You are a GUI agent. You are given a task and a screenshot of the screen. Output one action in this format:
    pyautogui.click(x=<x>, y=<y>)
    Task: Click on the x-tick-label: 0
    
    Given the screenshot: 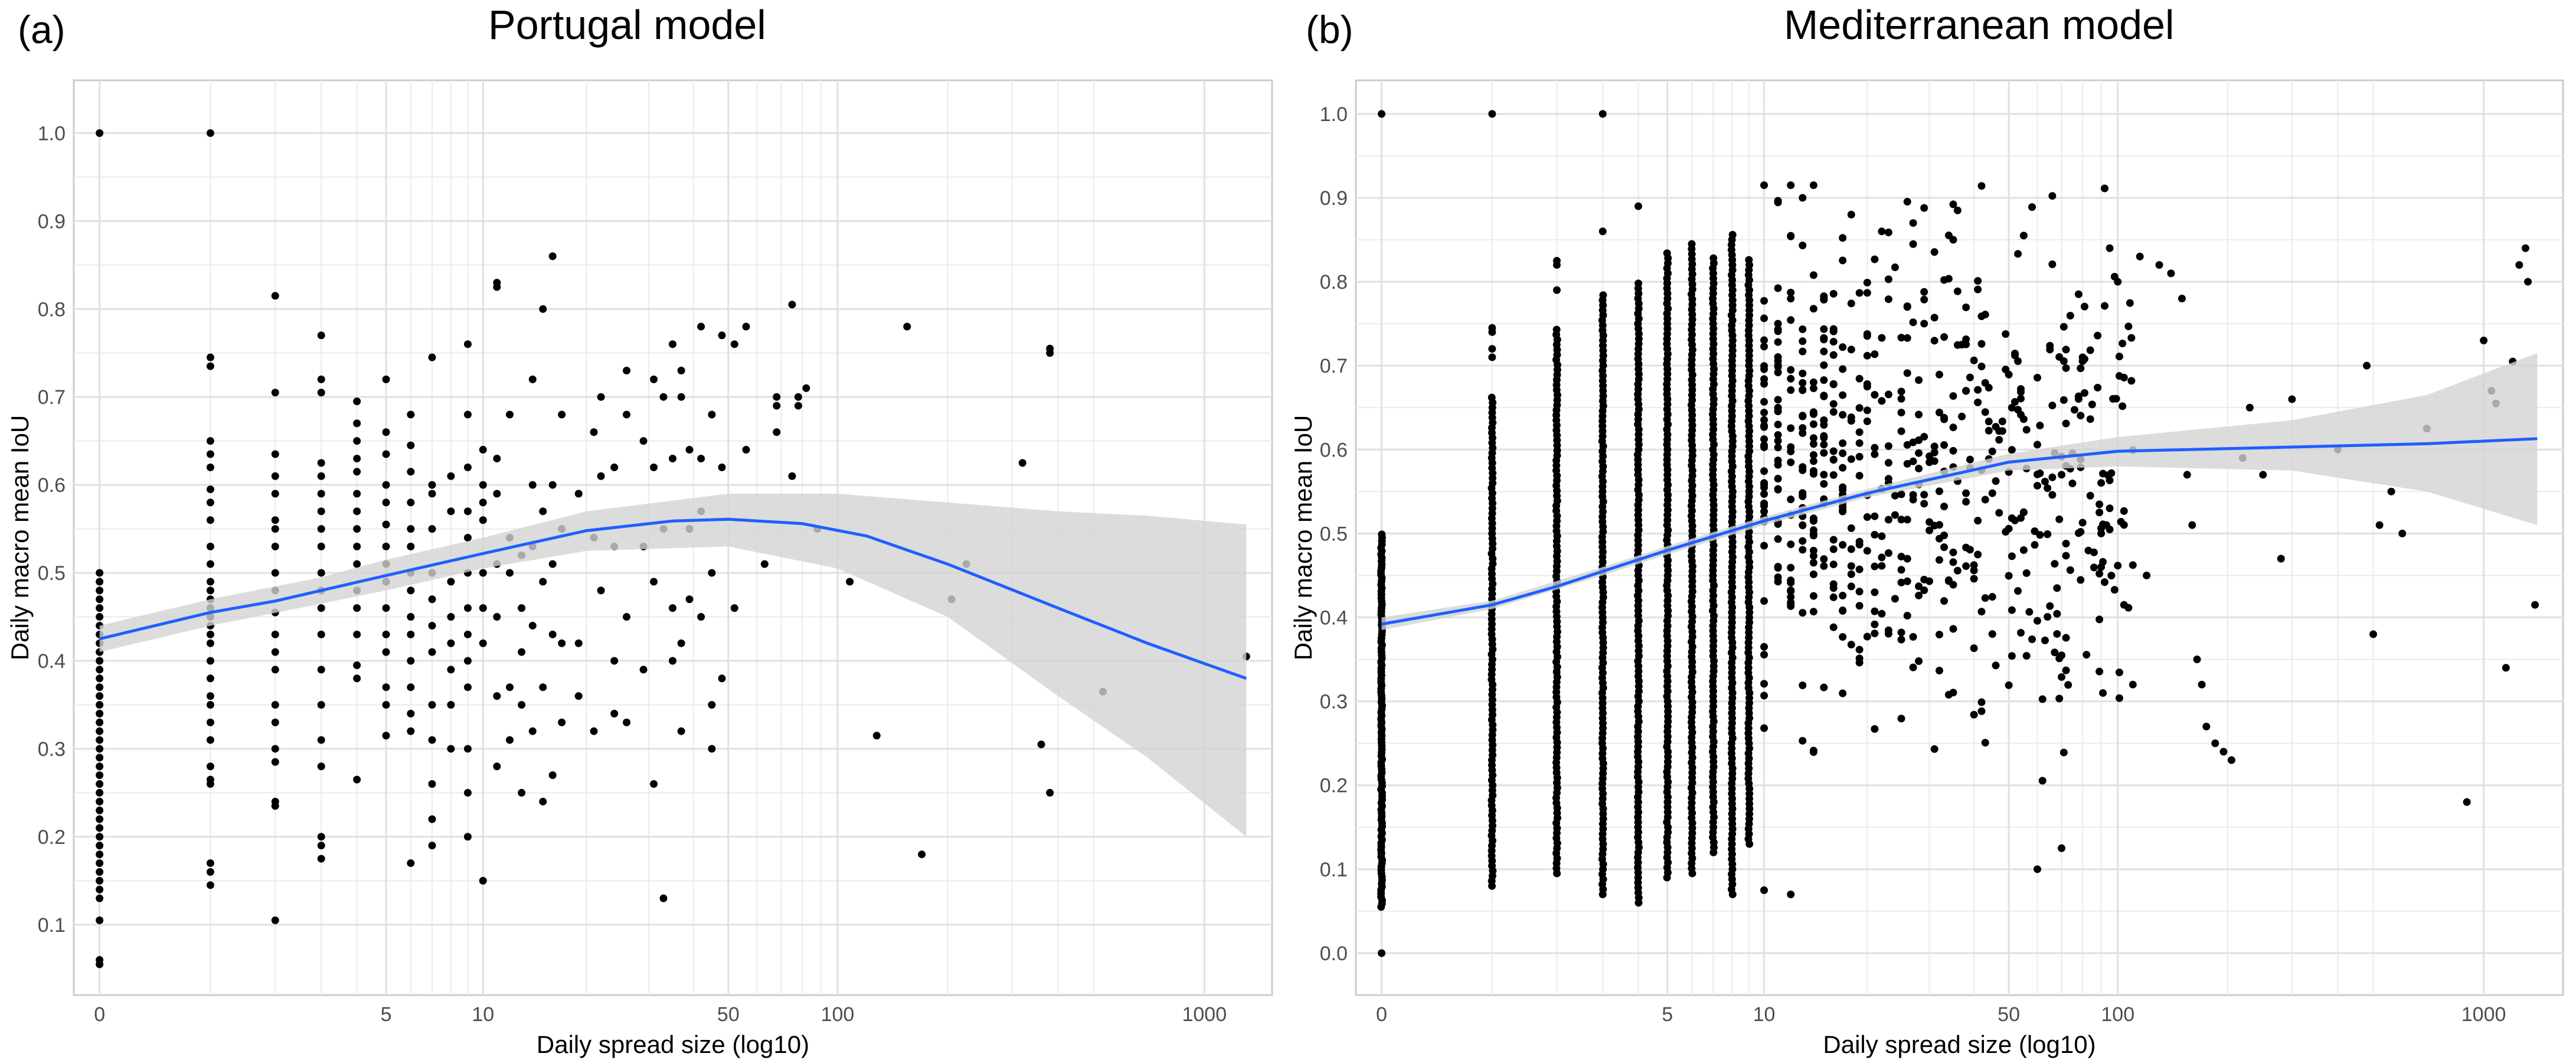 What is the action you would take?
    pyautogui.click(x=99, y=1014)
    